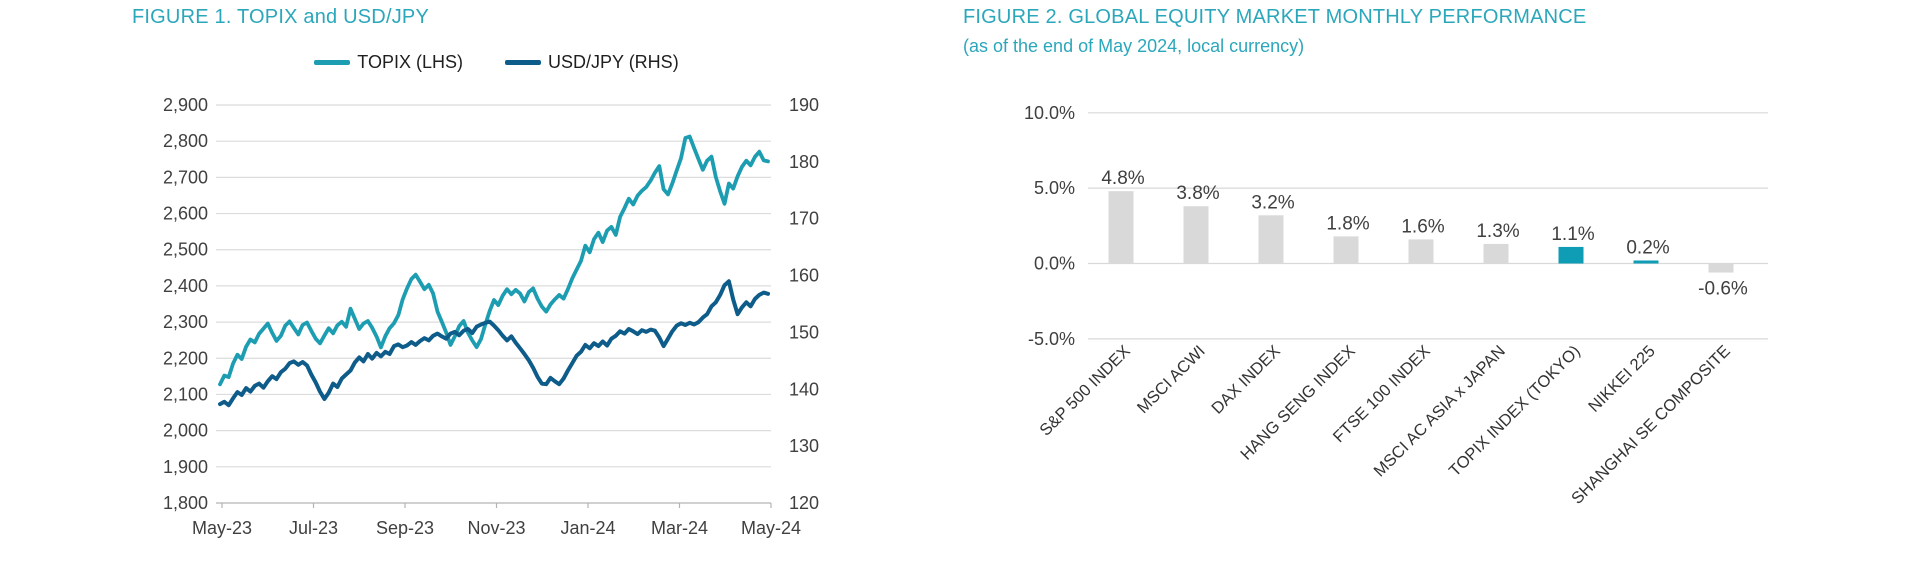  I want to click on figure1-title: FIGURE 1. TOPIX and USD/JPY, so click(280, 17).